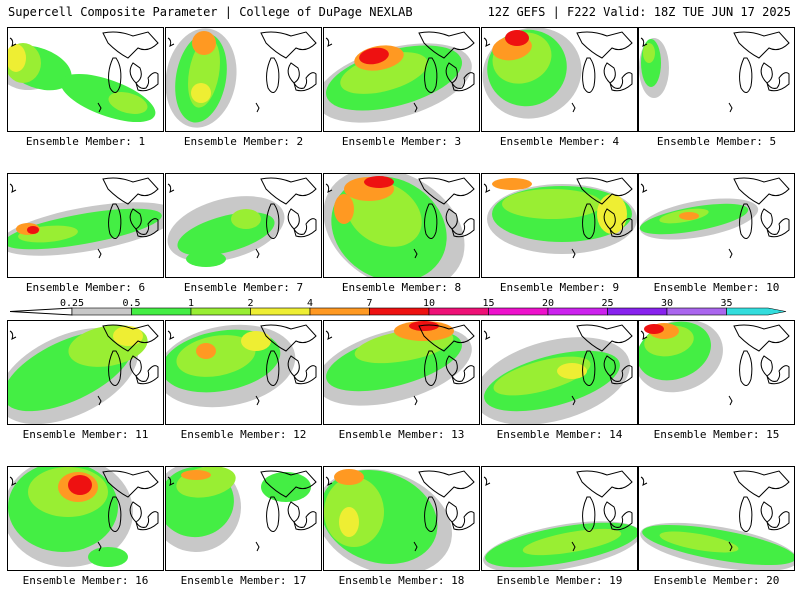  Describe the element at coordinates (429, 303) in the screenshot. I see `colorbar-tick-label: 10` at that location.